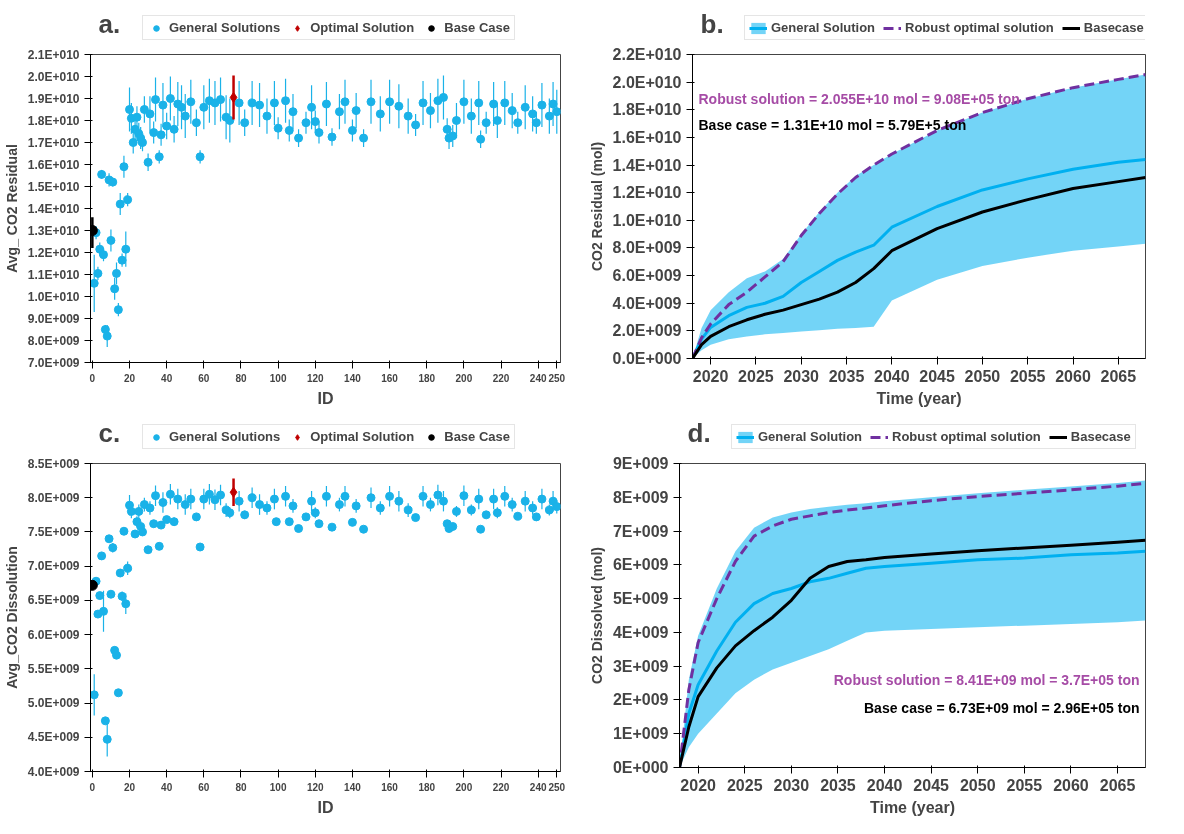 The height and width of the screenshot is (834, 1184). Describe the element at coordinates (53, 252) in the screenshot. I see `y-tick-label: 1.2E+010` at that location.